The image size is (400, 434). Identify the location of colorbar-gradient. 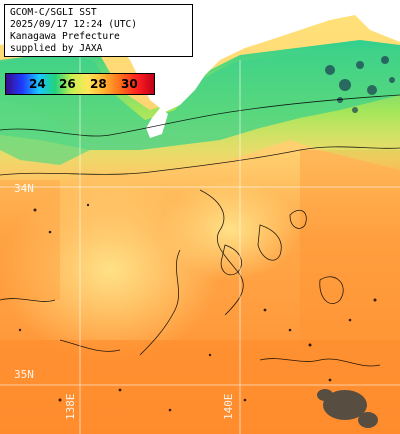
(80, 84).